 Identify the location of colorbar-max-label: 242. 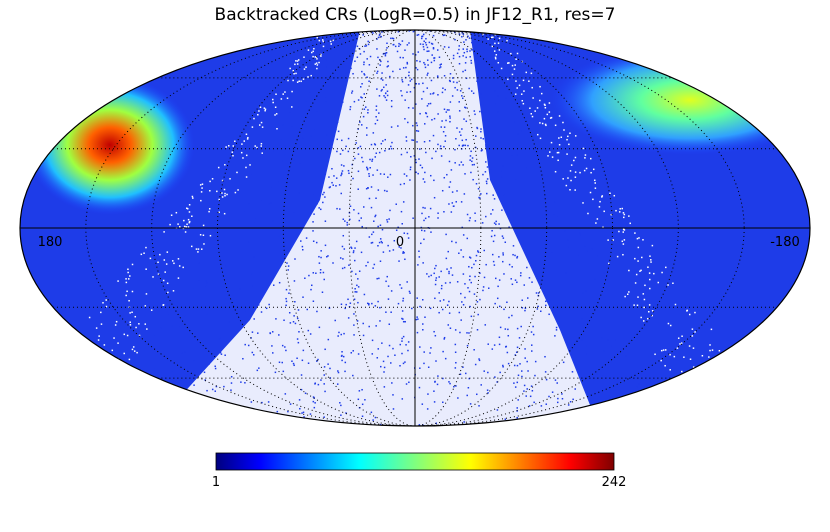
(614, 482).